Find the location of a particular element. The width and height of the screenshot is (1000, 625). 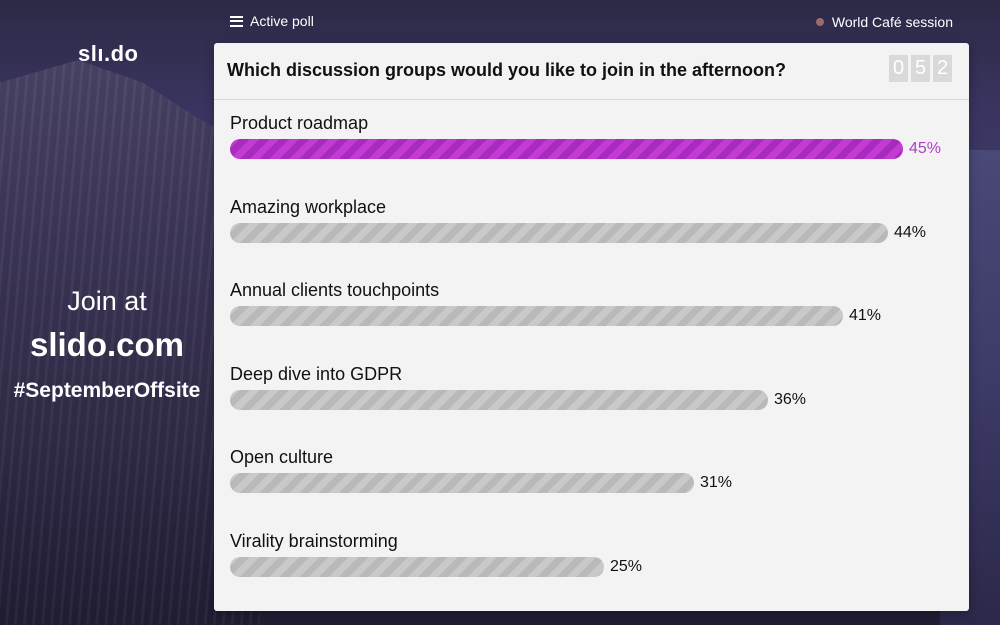

poll-option: Annual clients touchpoints 41% is located at coordinates (595, 320).